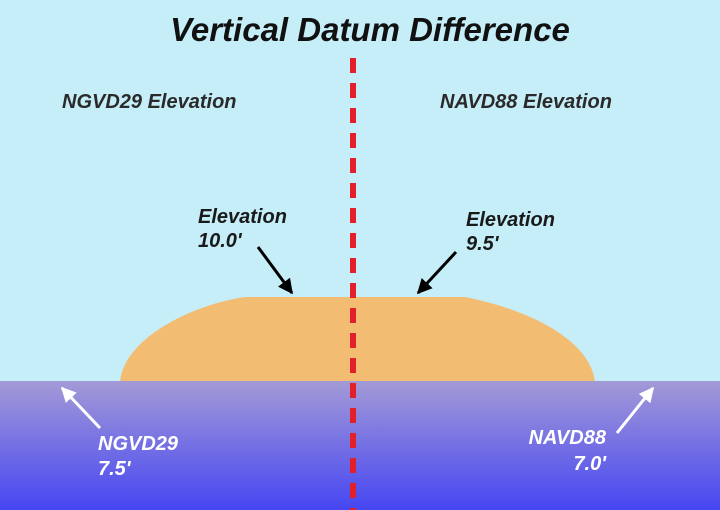 The height and width of the screenshot is (510, 720). I want to click on title: Vertical Datum Difference, so click(370, 29).